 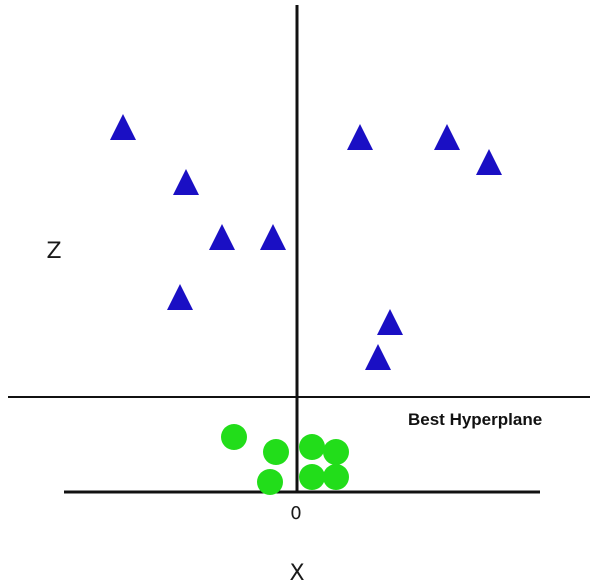 What do you see at coordinates (53, 251) in the screenshot?
I see `z-axis-label: Z` at bounding box center [53, 251].